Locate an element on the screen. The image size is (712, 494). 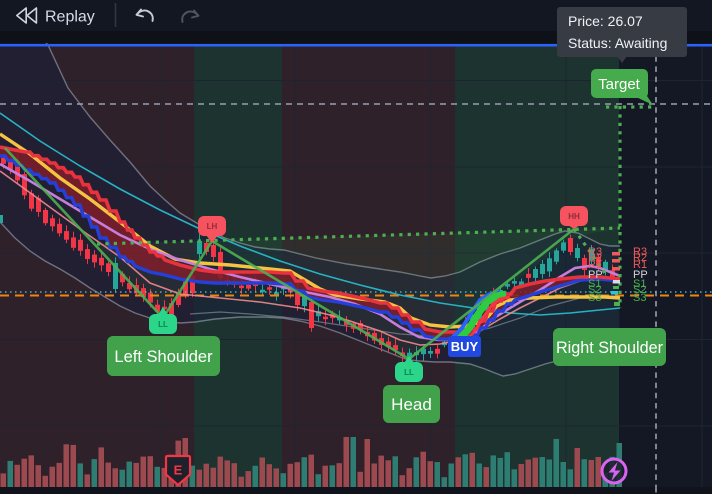
svg-text: Right Shoulder is located at coordinates (610, 348).